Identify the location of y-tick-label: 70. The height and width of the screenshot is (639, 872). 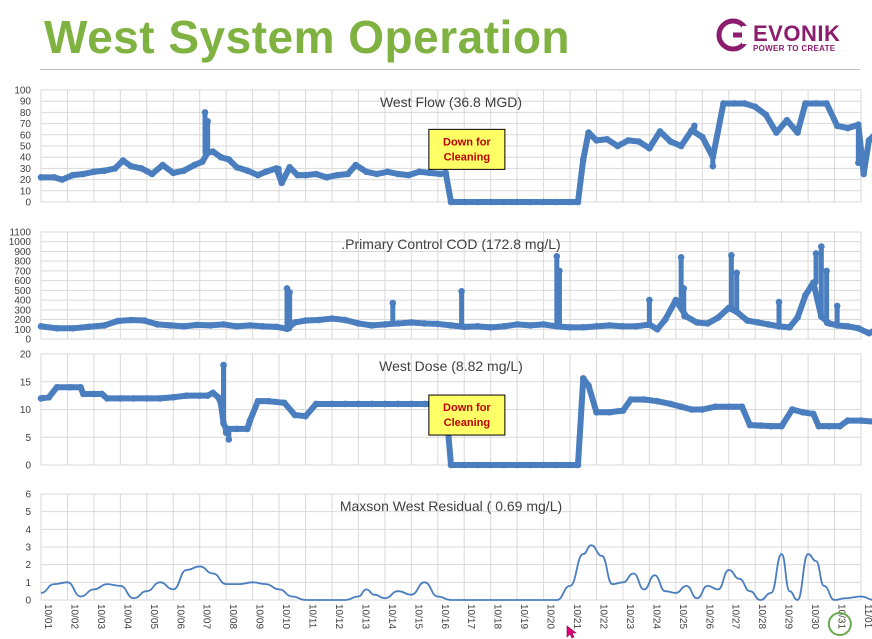
(26, 124).